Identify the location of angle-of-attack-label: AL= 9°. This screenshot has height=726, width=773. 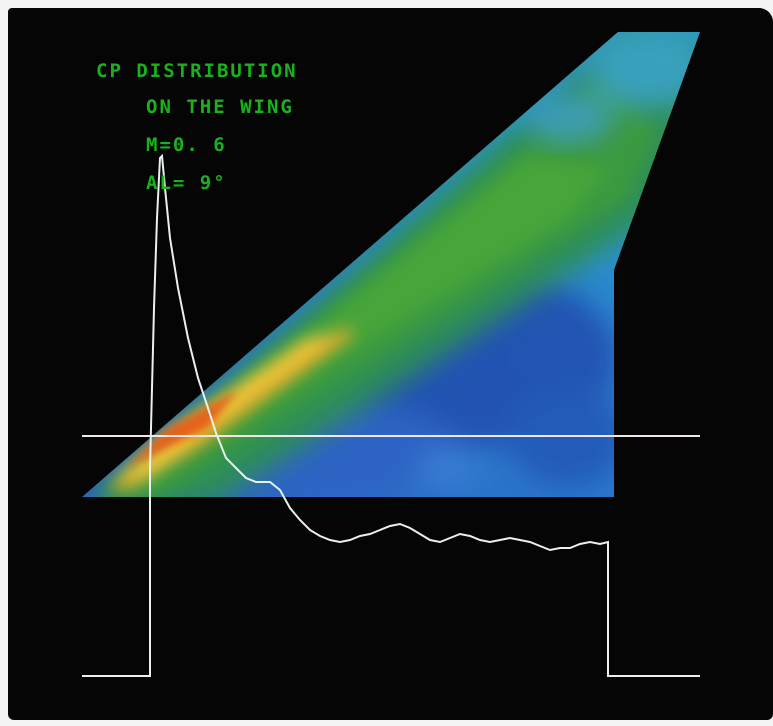
(186, 183).